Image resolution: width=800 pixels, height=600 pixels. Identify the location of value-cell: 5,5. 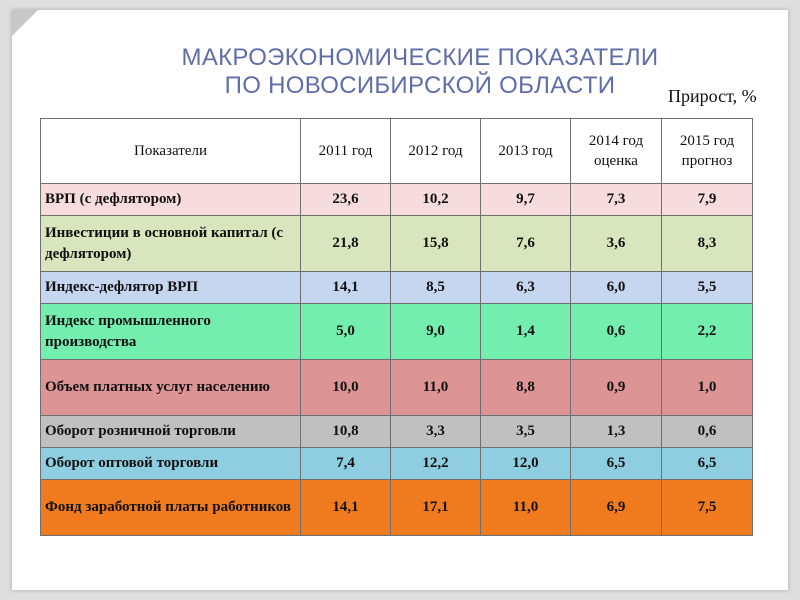
(707, 287).